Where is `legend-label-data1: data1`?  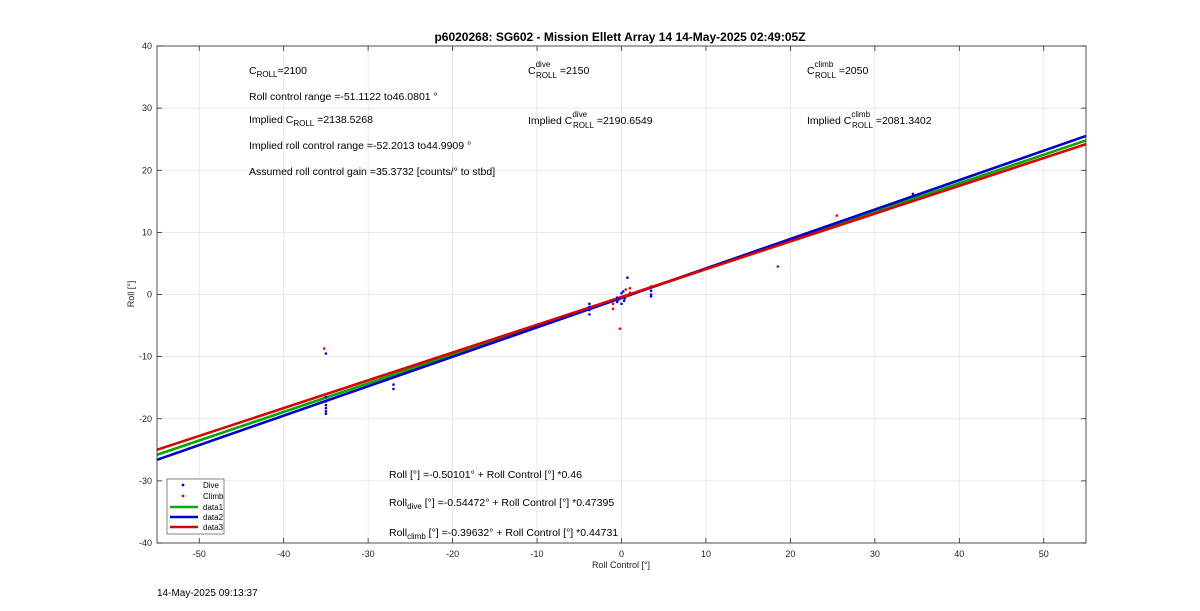 legend-label-data1: data1 is located at coordinates (213, 507).